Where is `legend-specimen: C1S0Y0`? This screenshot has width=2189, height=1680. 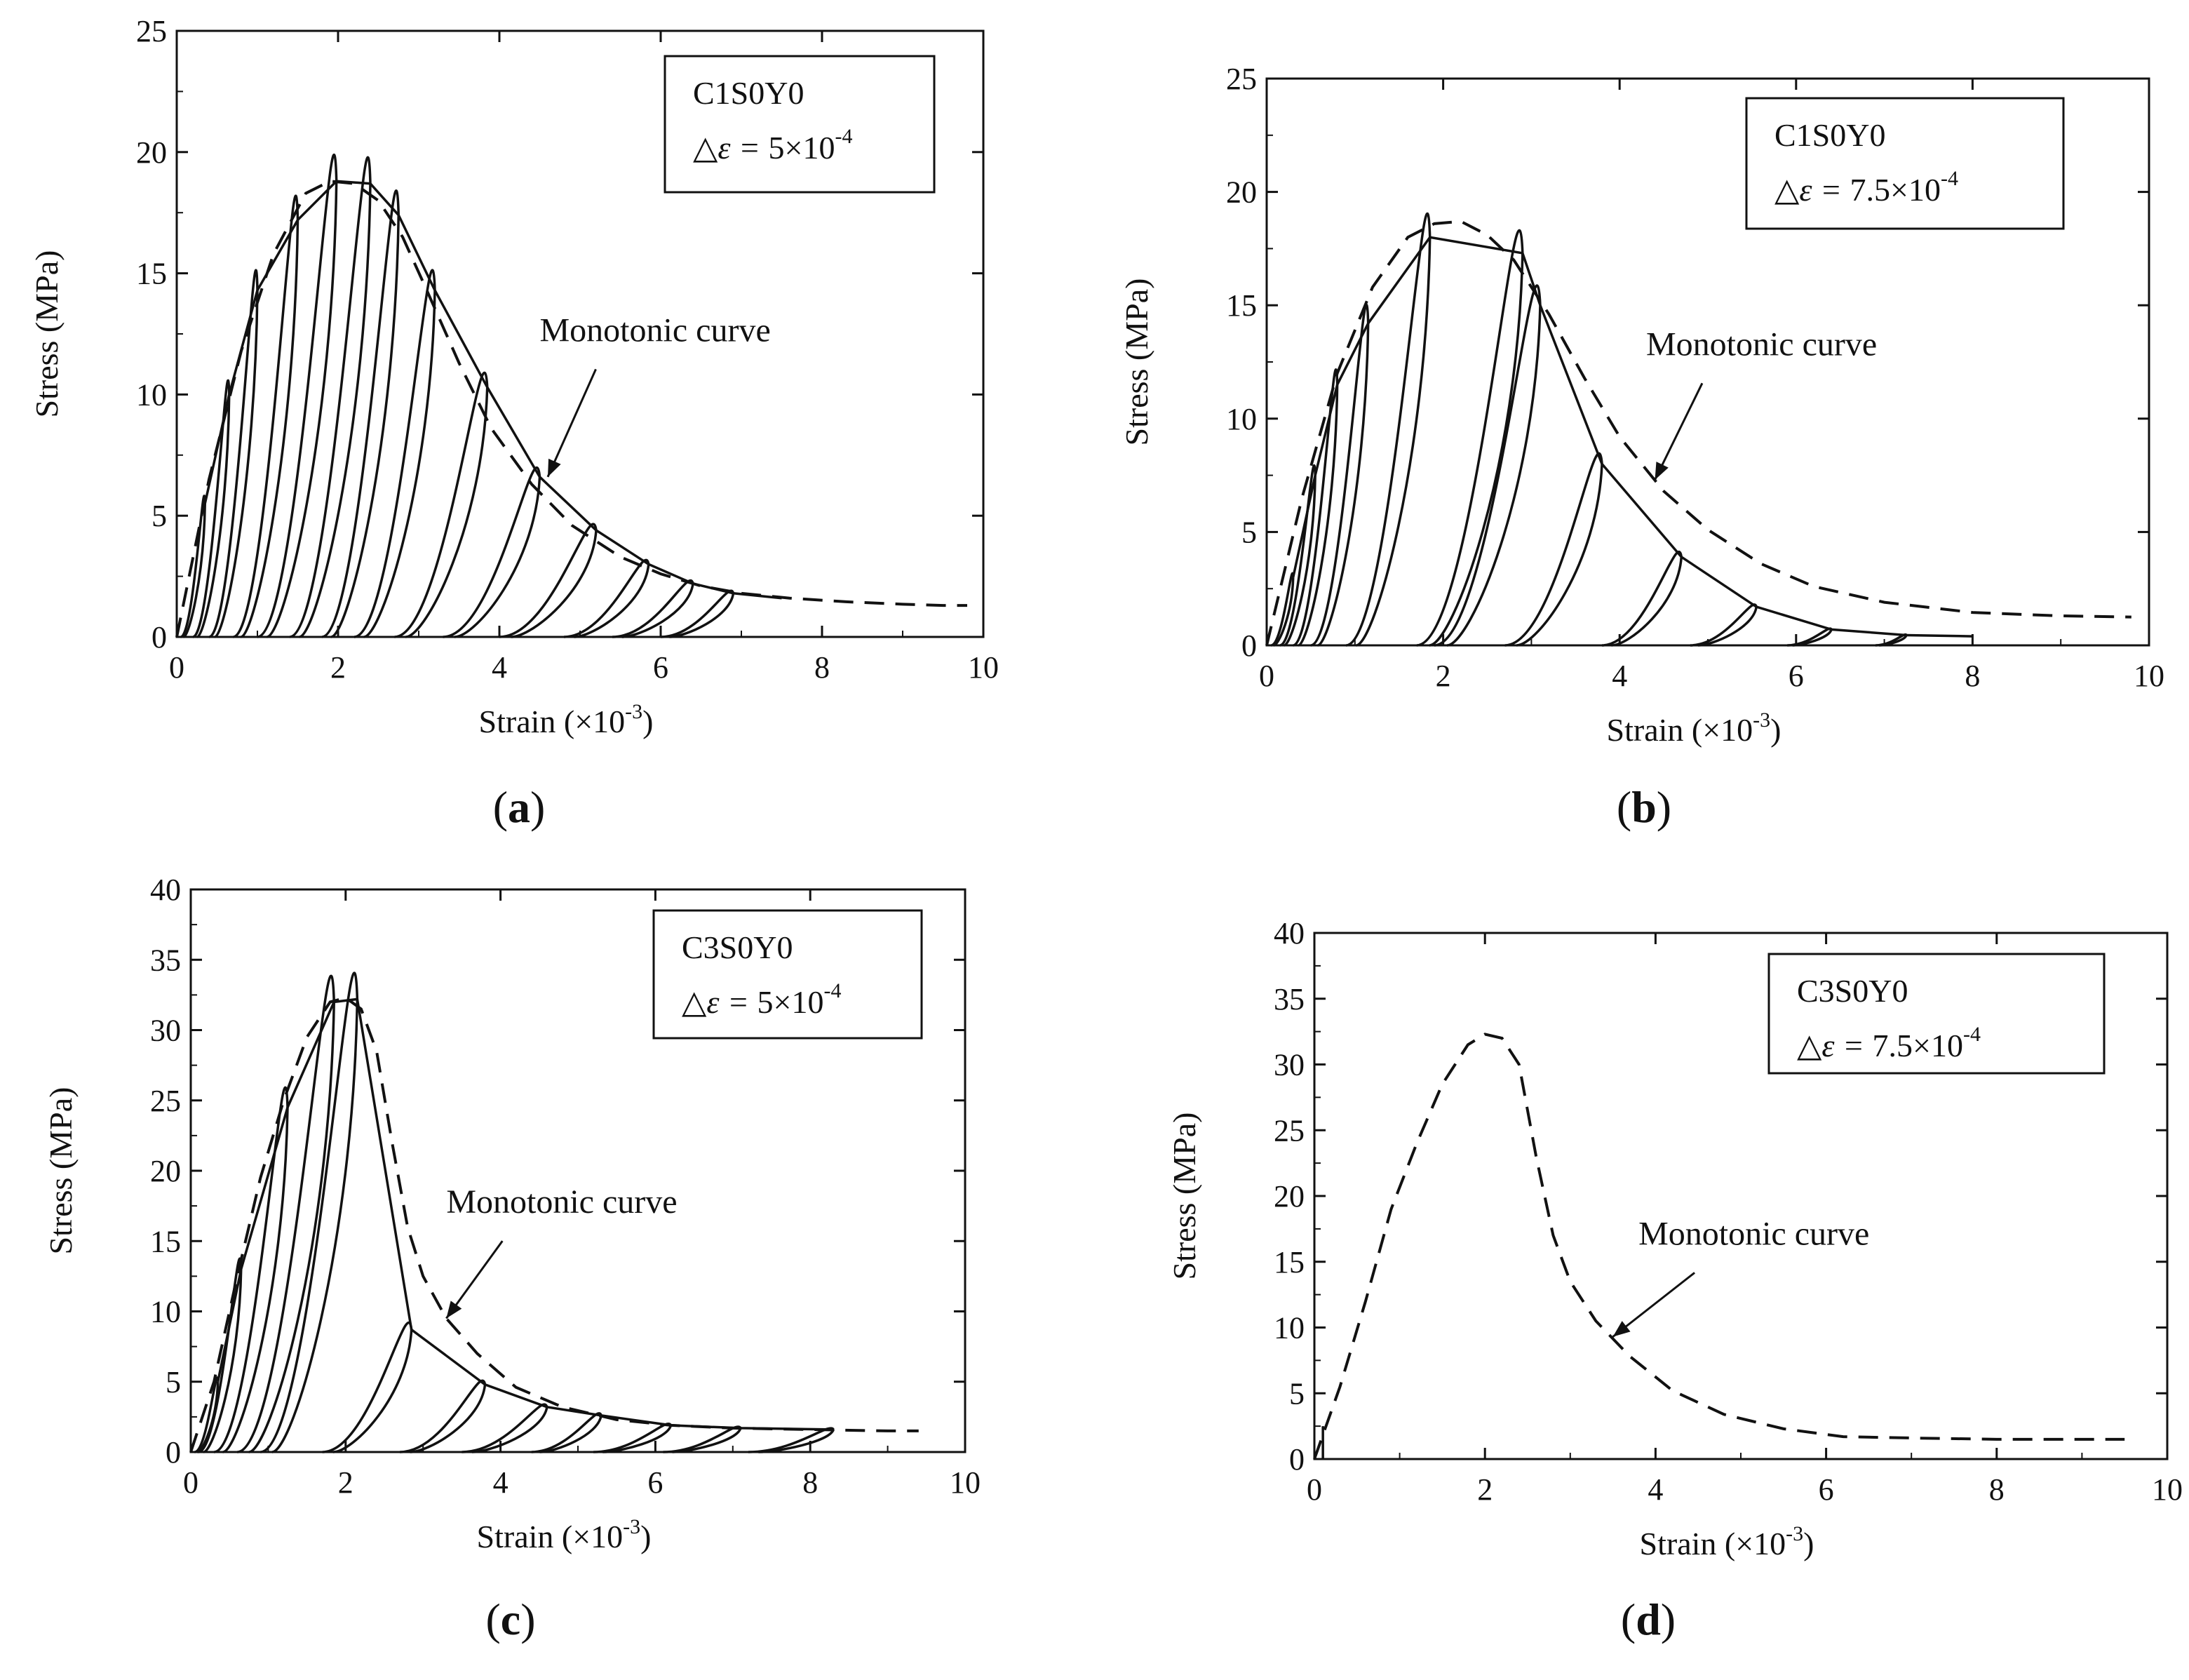 legend-specimen: C1S0Y0 is located at coordinates (1829, 135).